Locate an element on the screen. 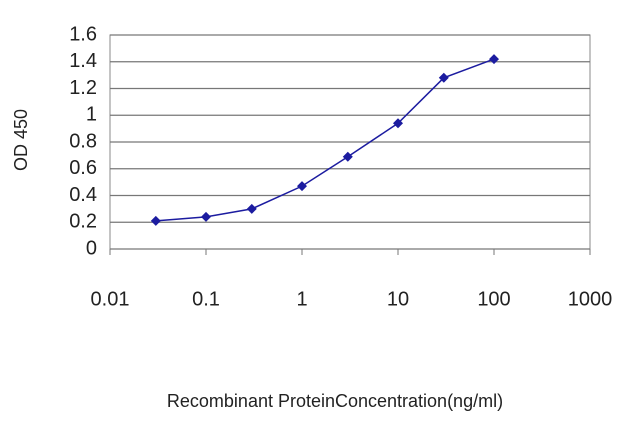  y-tick-label: 1.2 is located at coordinates (83, 88).